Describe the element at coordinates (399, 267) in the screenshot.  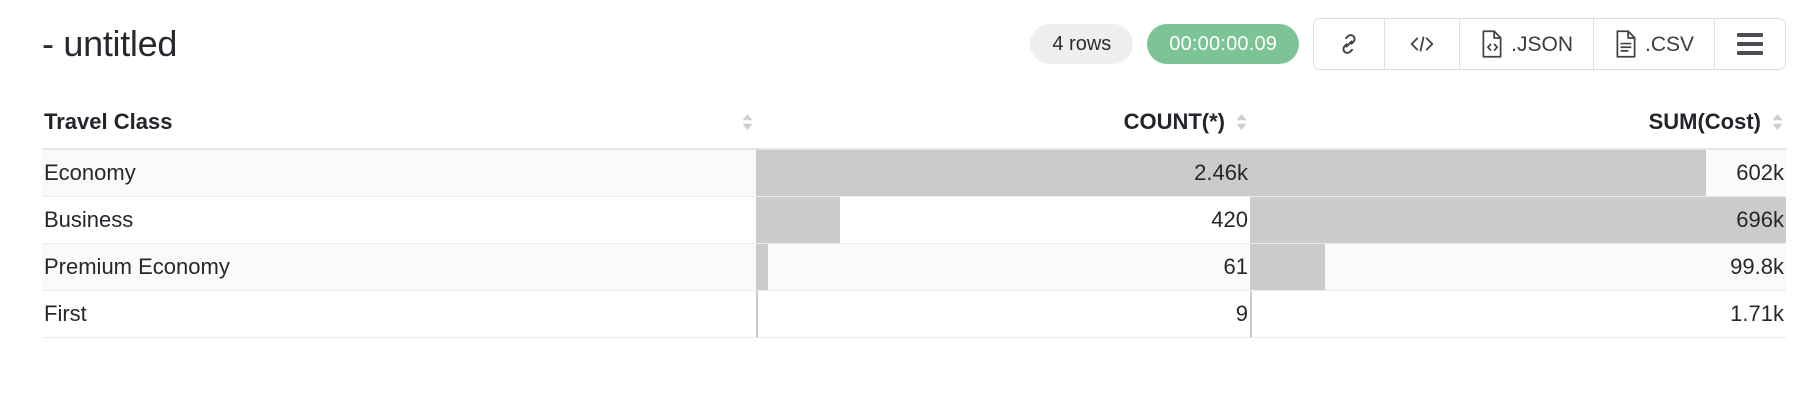
I see `cell-travel-class: Premium Economy` at that location.